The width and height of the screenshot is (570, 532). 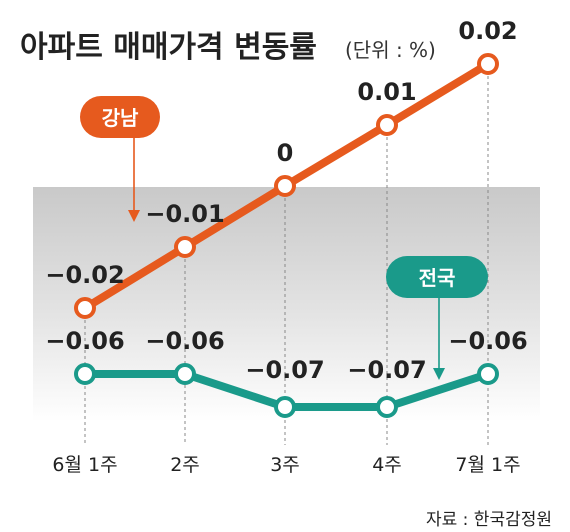 I want to click on tick-label: 7월 1주, so click(x=487, y=465).